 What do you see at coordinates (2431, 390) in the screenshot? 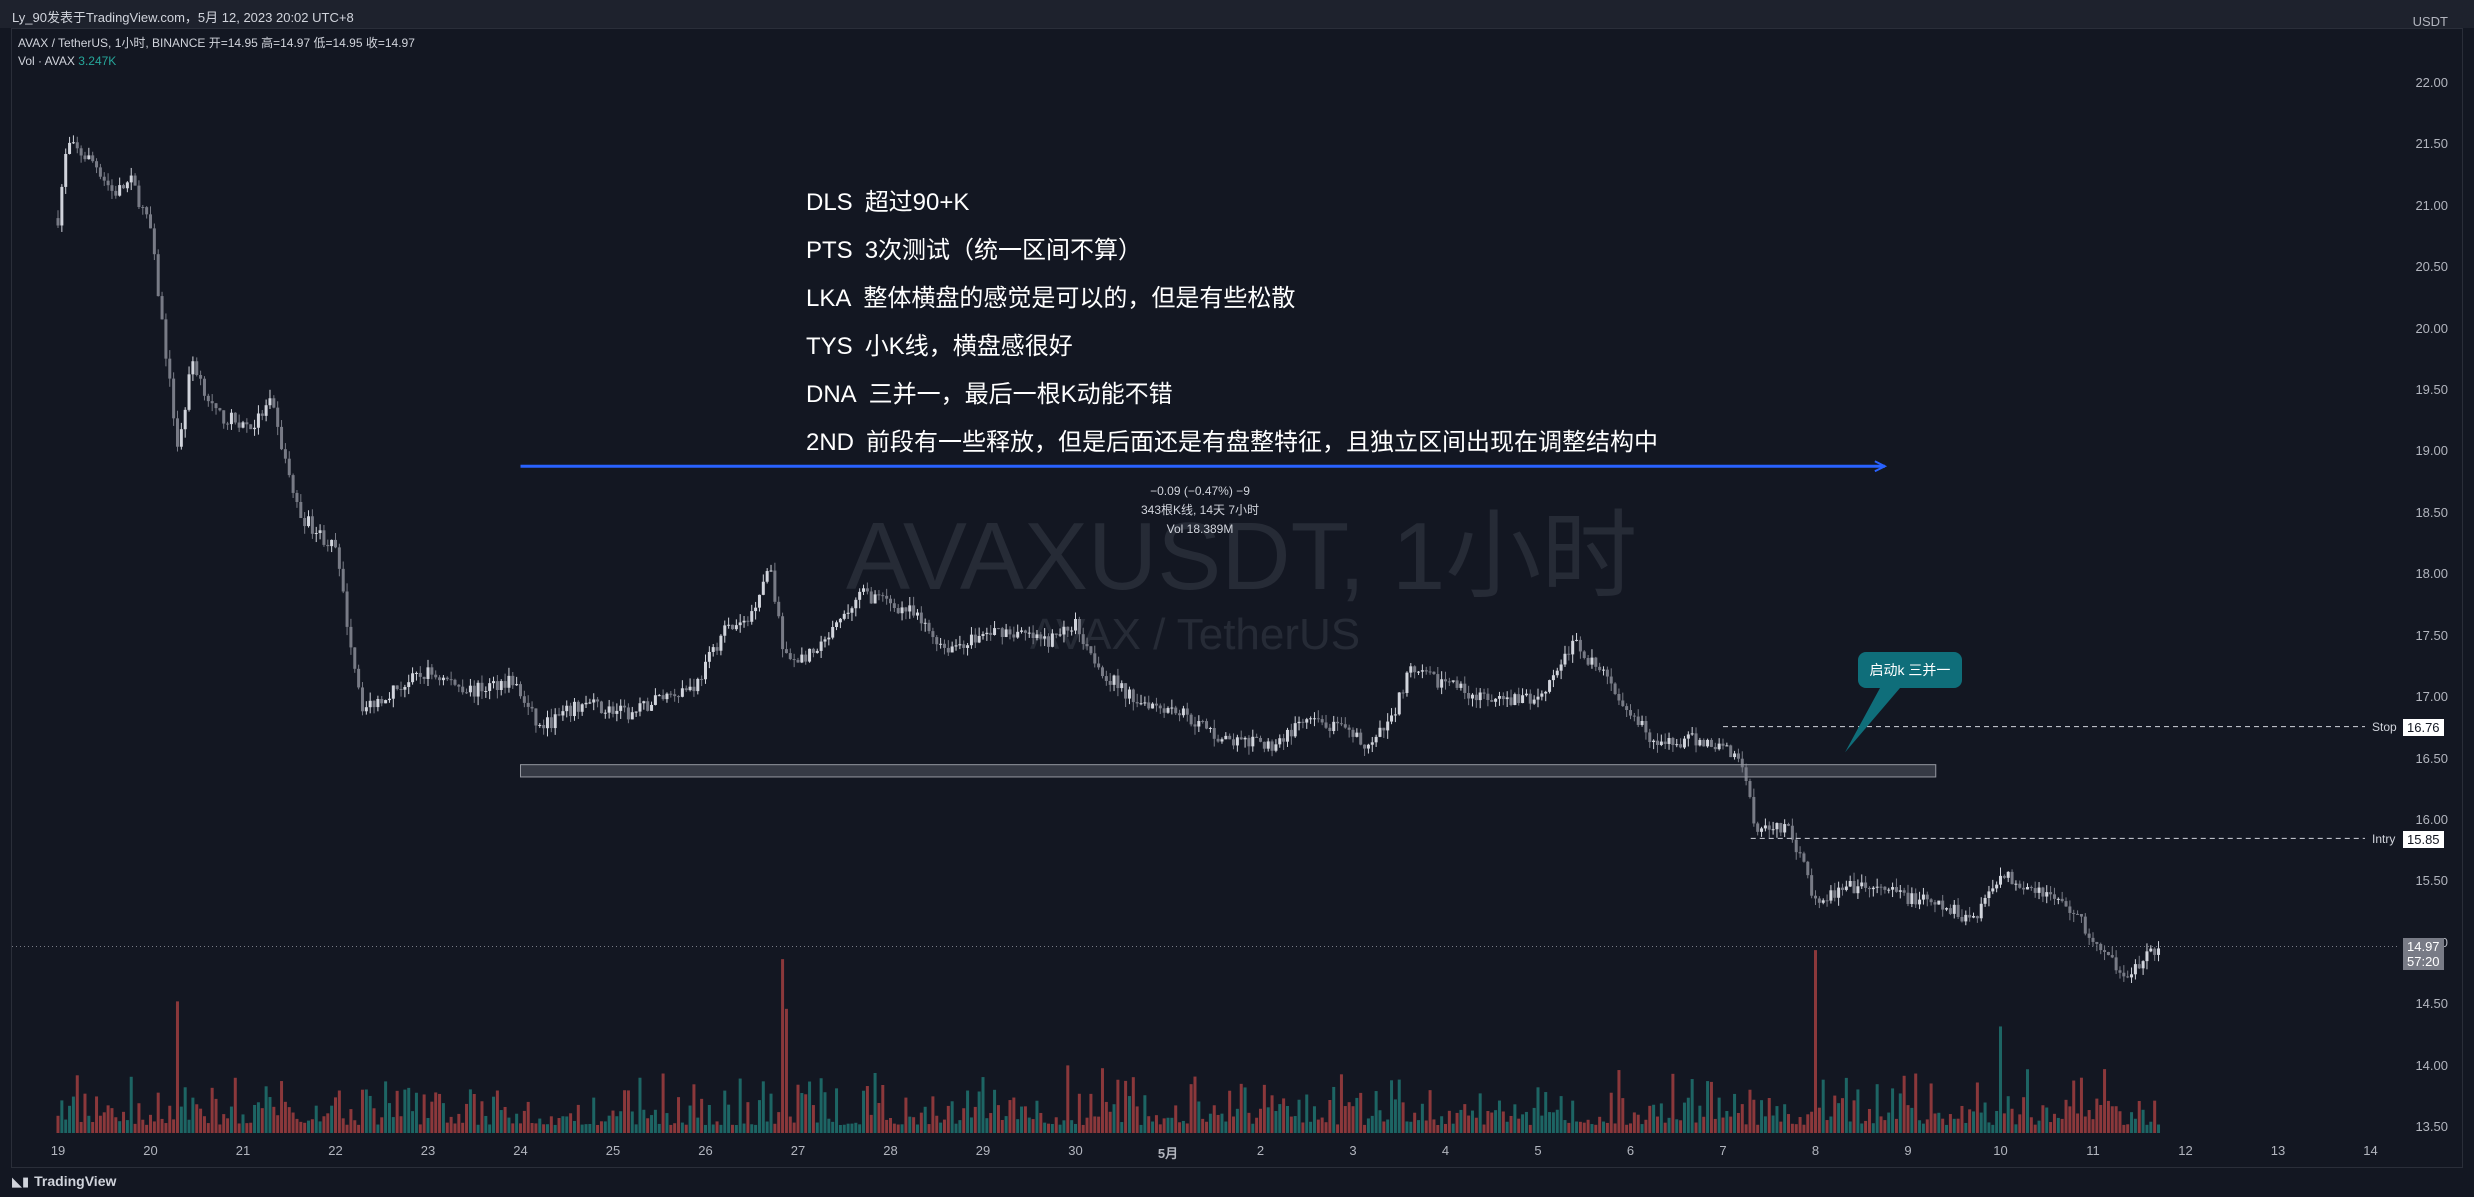
I see `y-tick-label: 19.50` at bounding box center [2431, 390].